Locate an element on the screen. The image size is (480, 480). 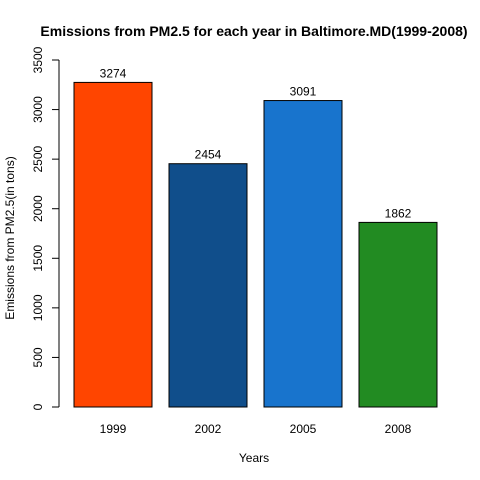
y-tick-label: 0 is located at coordinates (38, 406).